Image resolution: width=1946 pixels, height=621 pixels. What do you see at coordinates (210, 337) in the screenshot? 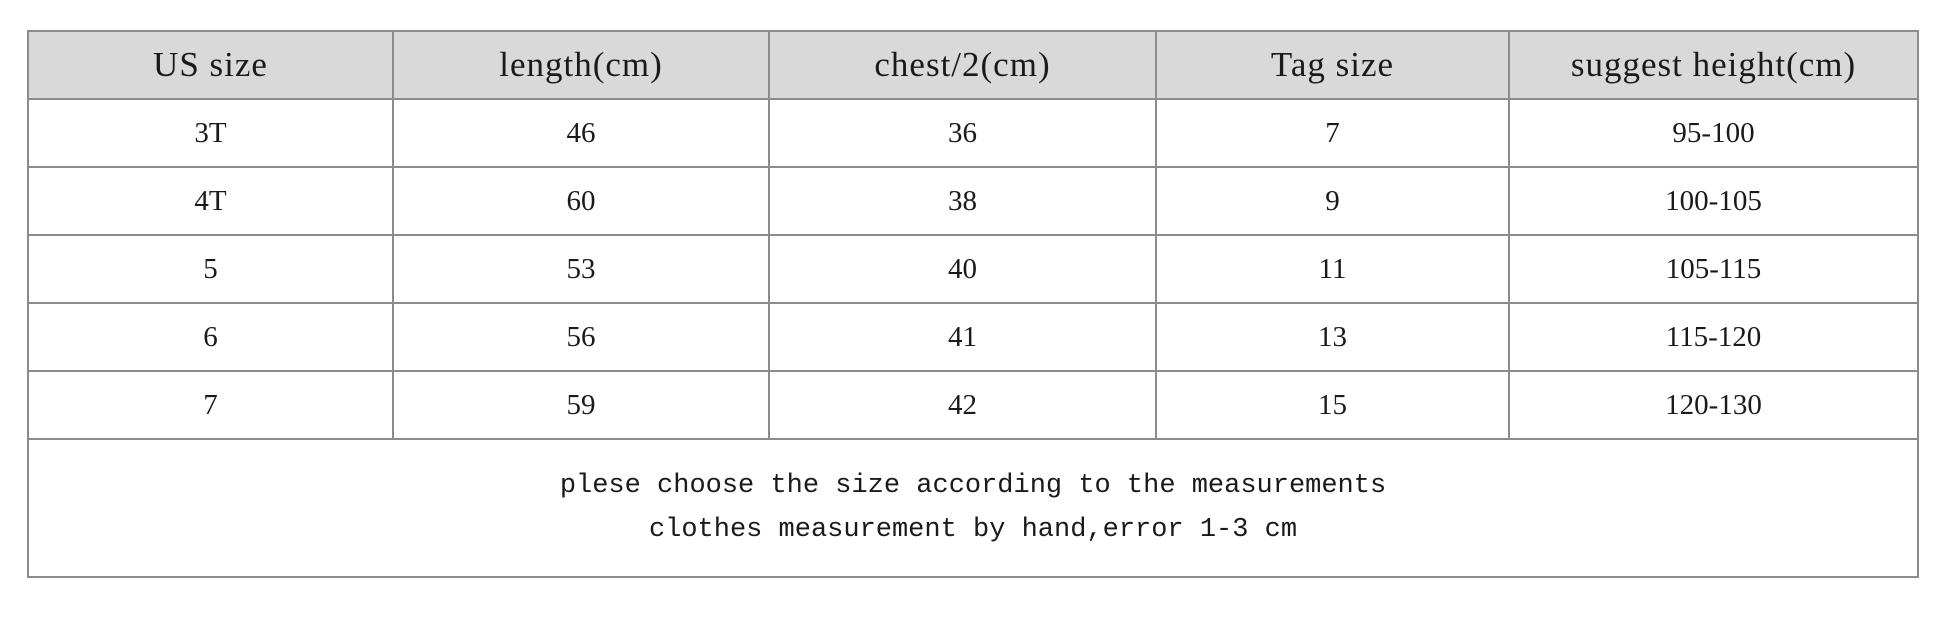
I see `cell-us-size: 6` at bounding box center [210, 337].